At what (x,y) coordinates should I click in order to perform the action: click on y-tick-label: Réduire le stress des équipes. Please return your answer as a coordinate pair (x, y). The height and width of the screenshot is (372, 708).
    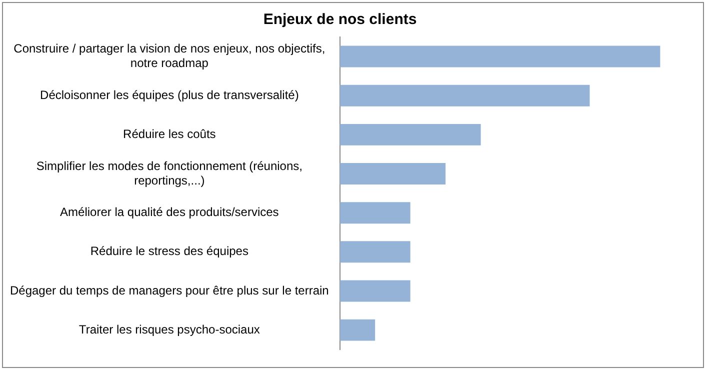
    Looking at the image, I should click on (169, 251).